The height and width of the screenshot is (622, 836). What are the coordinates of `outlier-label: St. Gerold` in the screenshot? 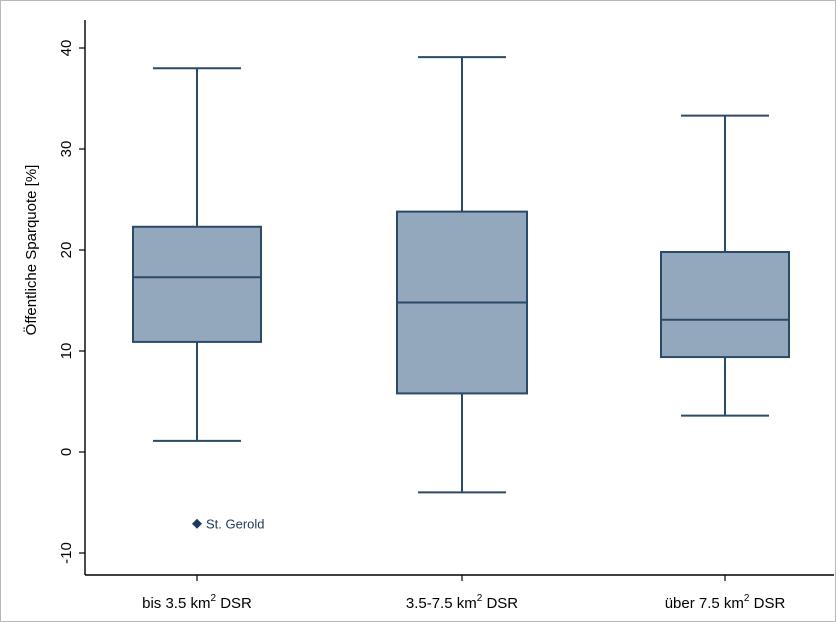 It's located at (235, 524).